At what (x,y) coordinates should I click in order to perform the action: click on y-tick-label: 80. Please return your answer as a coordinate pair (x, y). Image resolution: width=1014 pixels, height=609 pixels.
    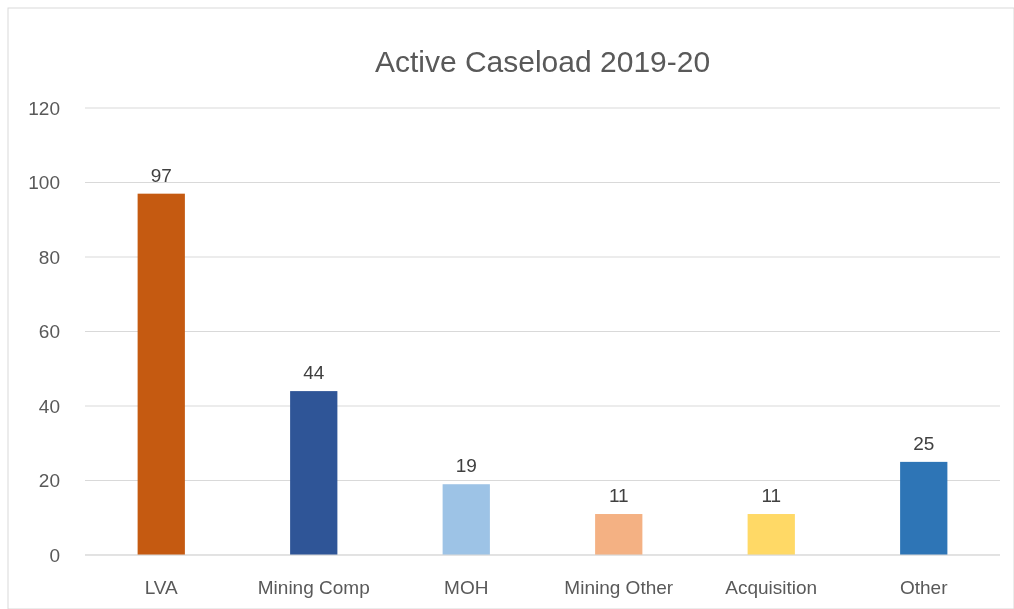
    Looking at the image, I should click on (49, 257).